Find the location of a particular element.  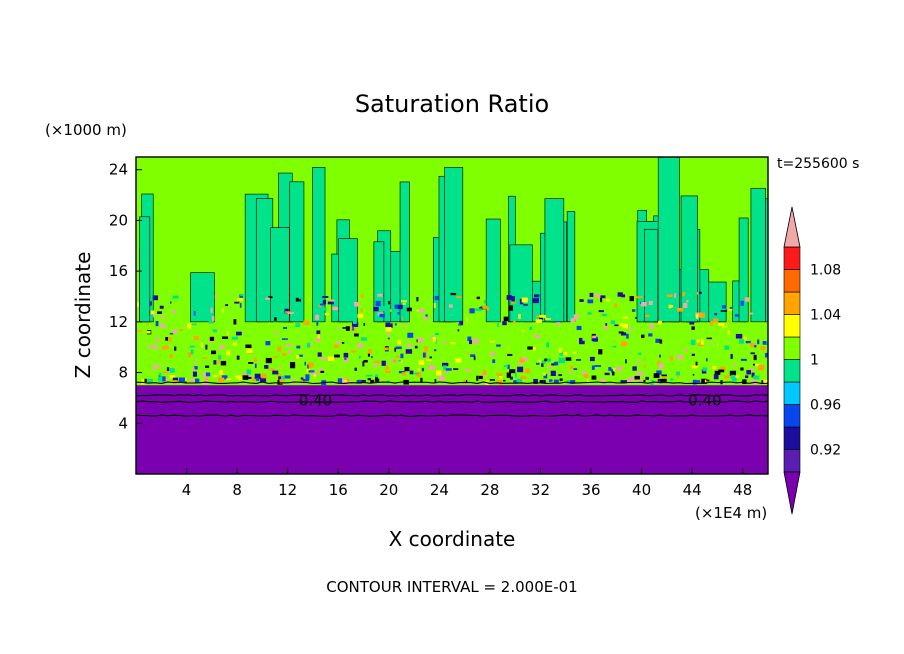

colorbar: 0.92 0.96 1 1.04 1.08 is located at coordinates (812, 360).